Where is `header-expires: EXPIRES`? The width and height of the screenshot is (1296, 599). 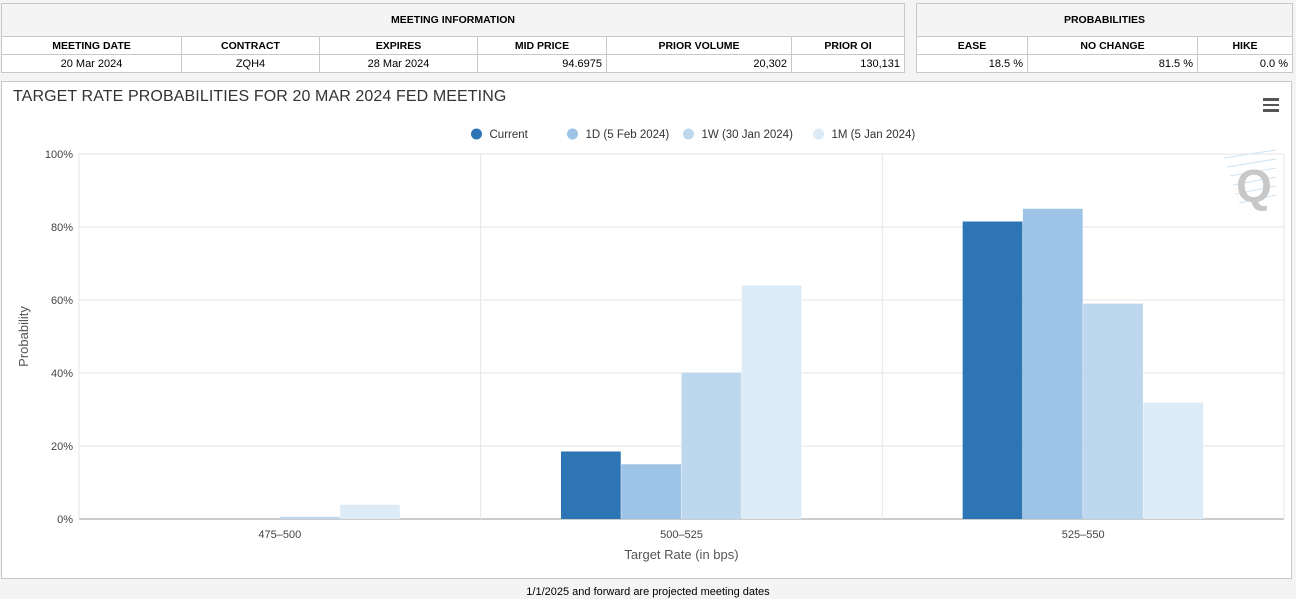 header-expires: EXPIRES is located at coordinates (398, 45).